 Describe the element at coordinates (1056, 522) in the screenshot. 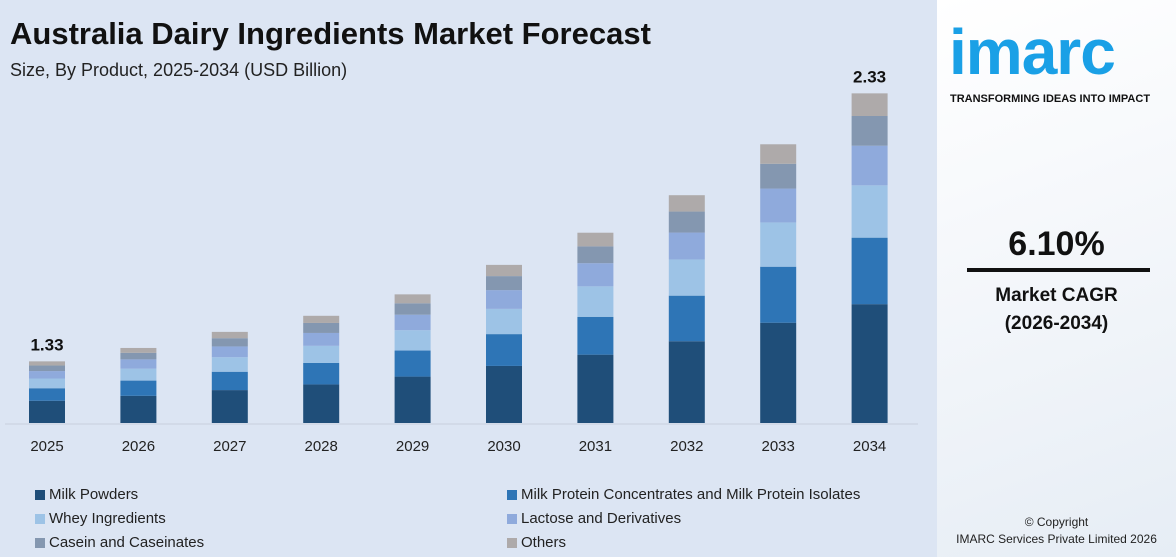

I see `copyright: © Copyright` at that location.